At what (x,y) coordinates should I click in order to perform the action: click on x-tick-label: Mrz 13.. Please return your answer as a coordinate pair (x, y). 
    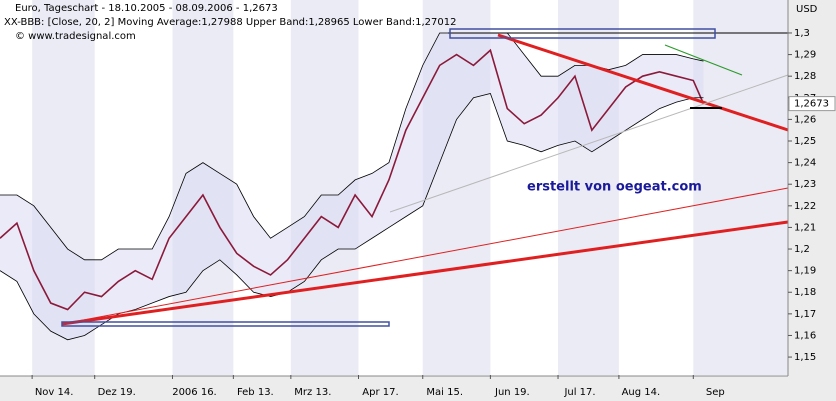
    Looking at the image, I should click on (312, 392).